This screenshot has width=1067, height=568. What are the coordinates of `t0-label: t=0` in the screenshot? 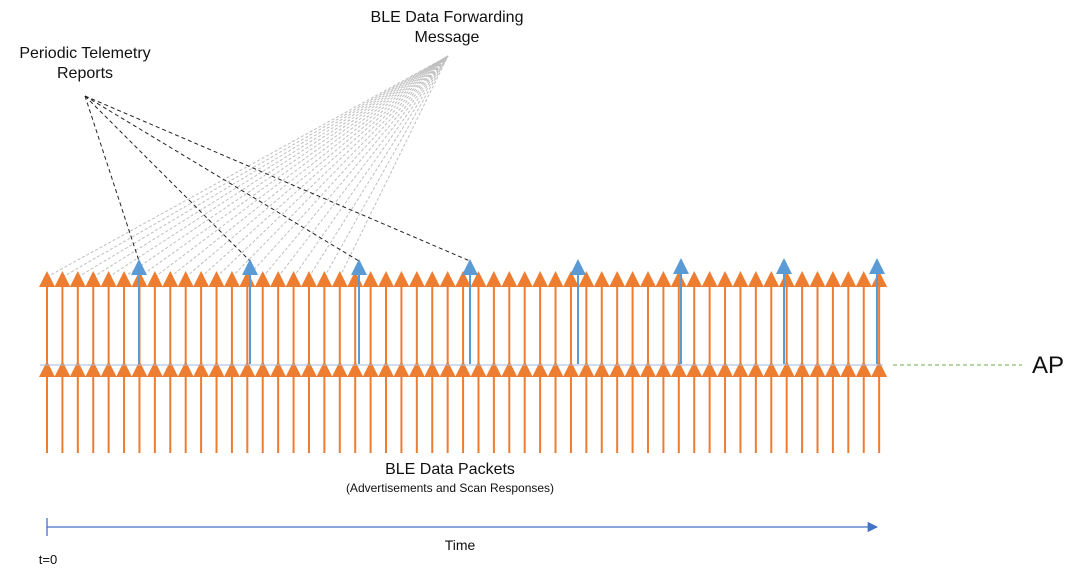 It's located at (48, 559).